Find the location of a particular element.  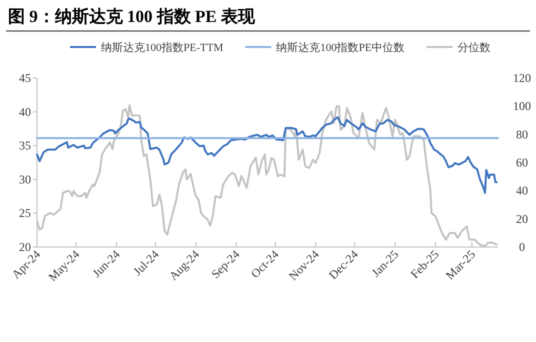

y-tick-label: 45 is located at coordinates (25, 78).